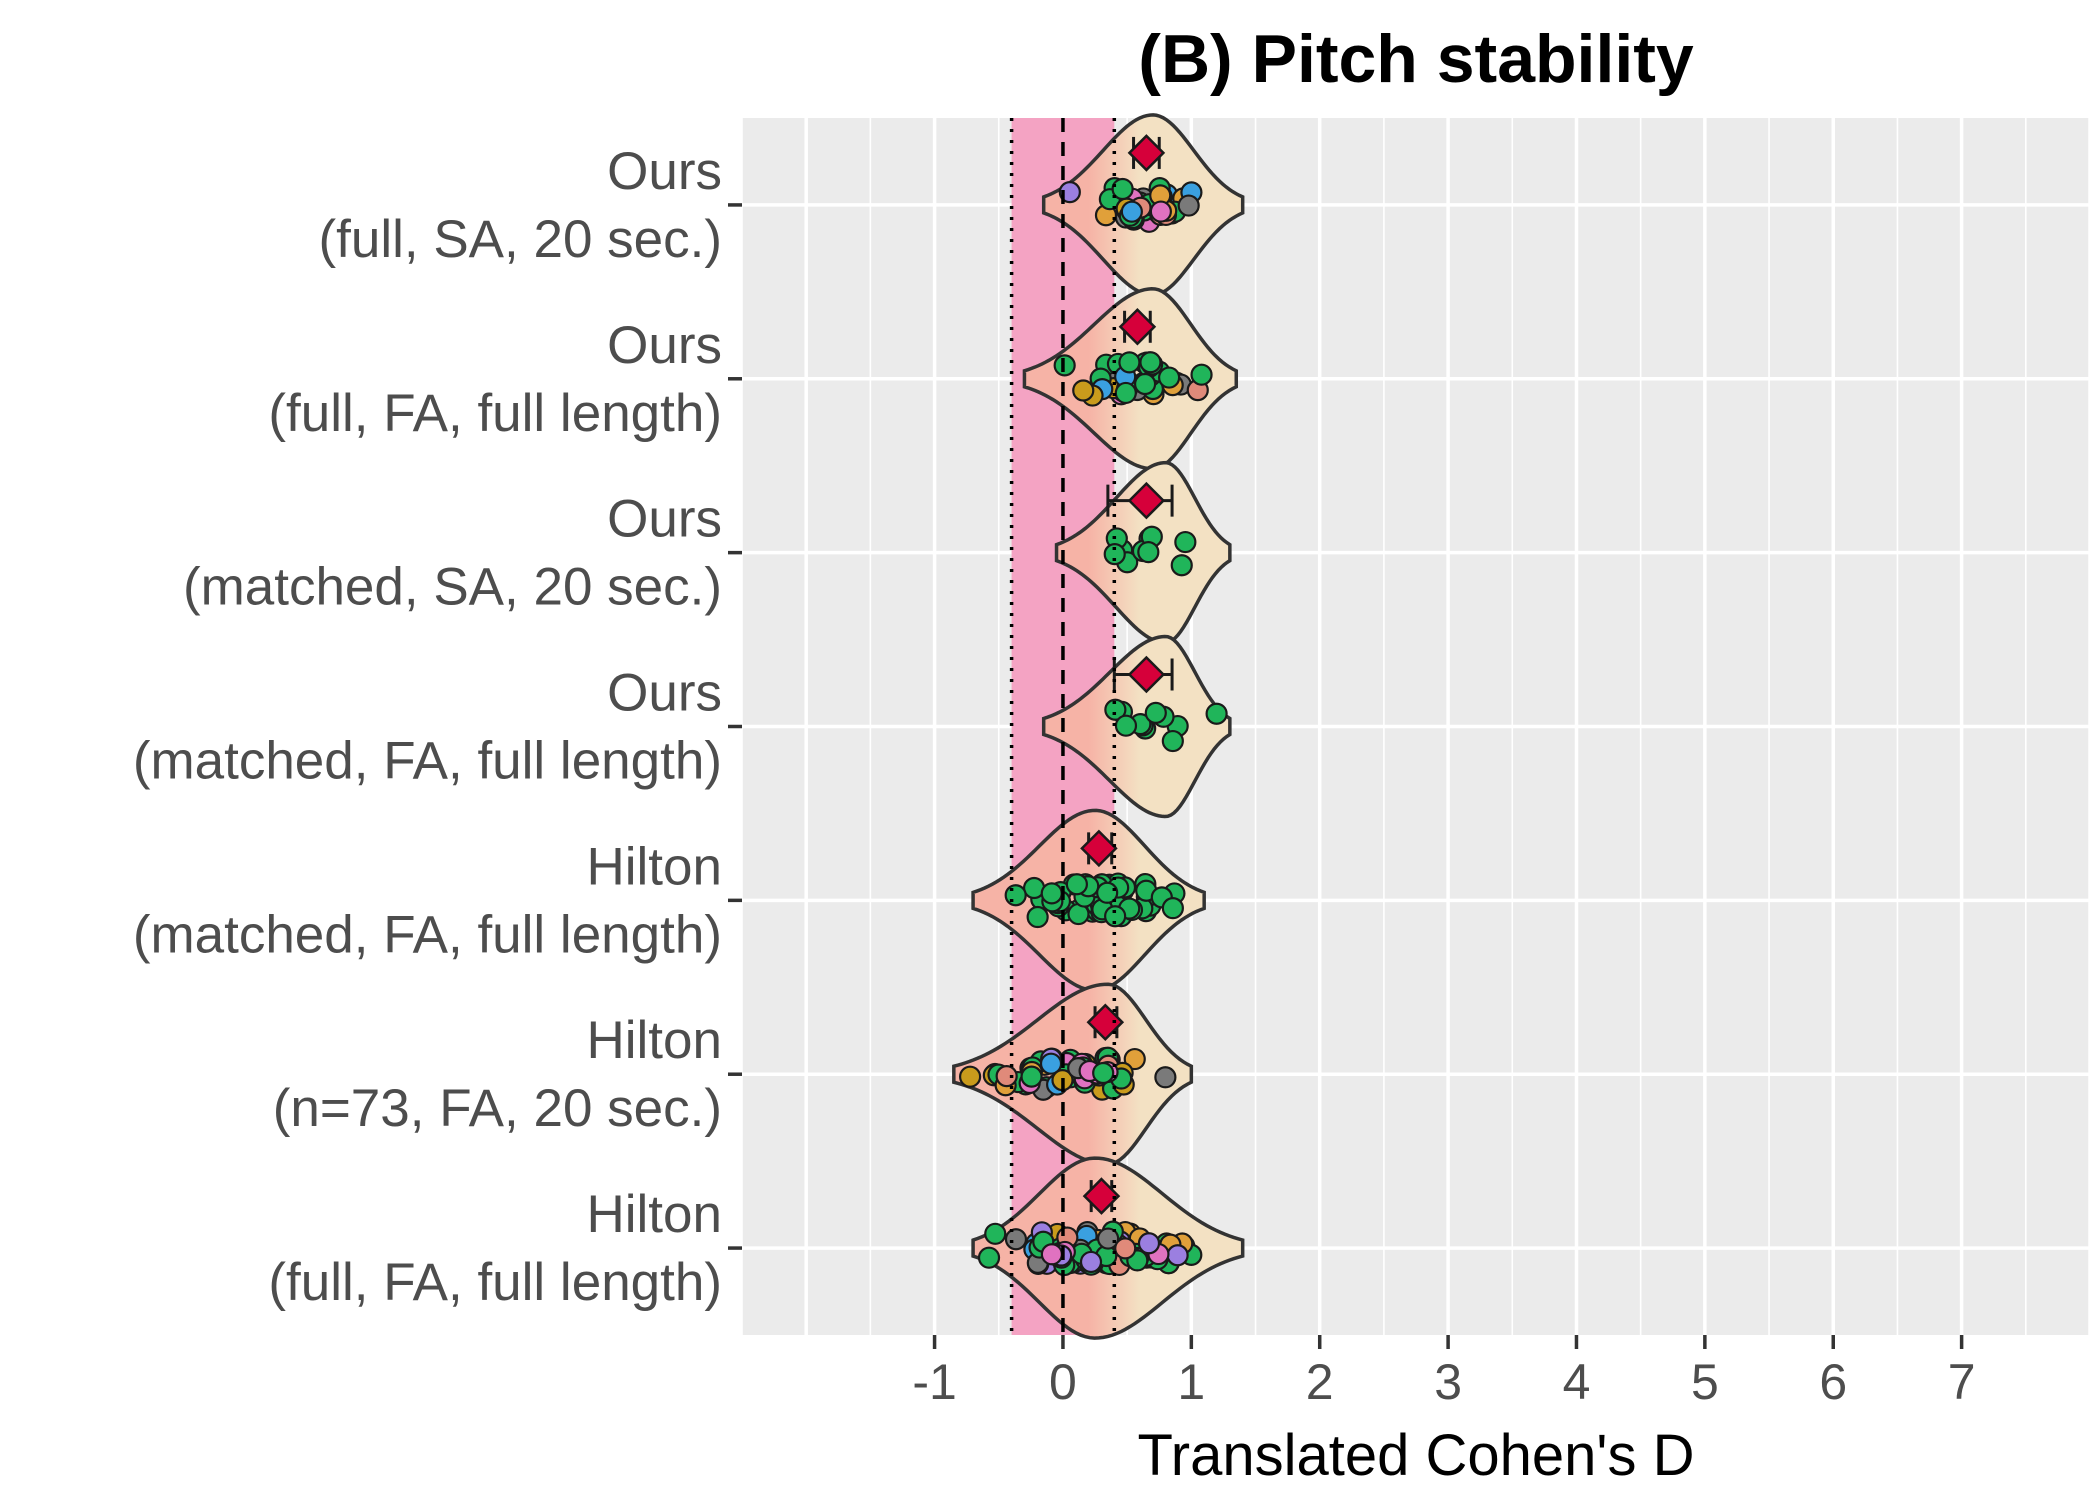 The image size is (2100, 1500). I want to click on x-tick-label: 2, so click(1320, 1382).